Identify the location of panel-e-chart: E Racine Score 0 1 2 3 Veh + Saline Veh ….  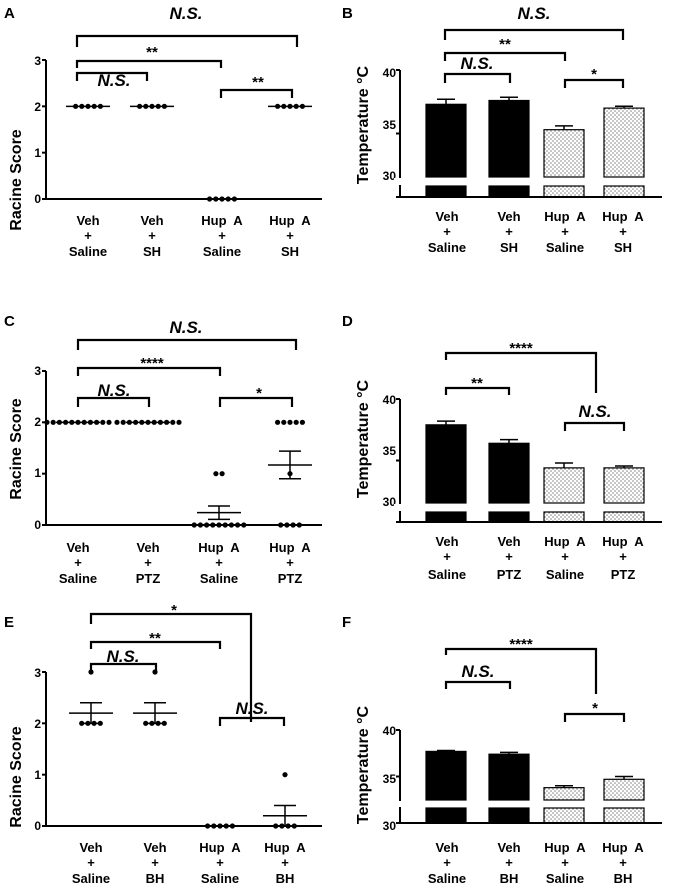
(163, 744).